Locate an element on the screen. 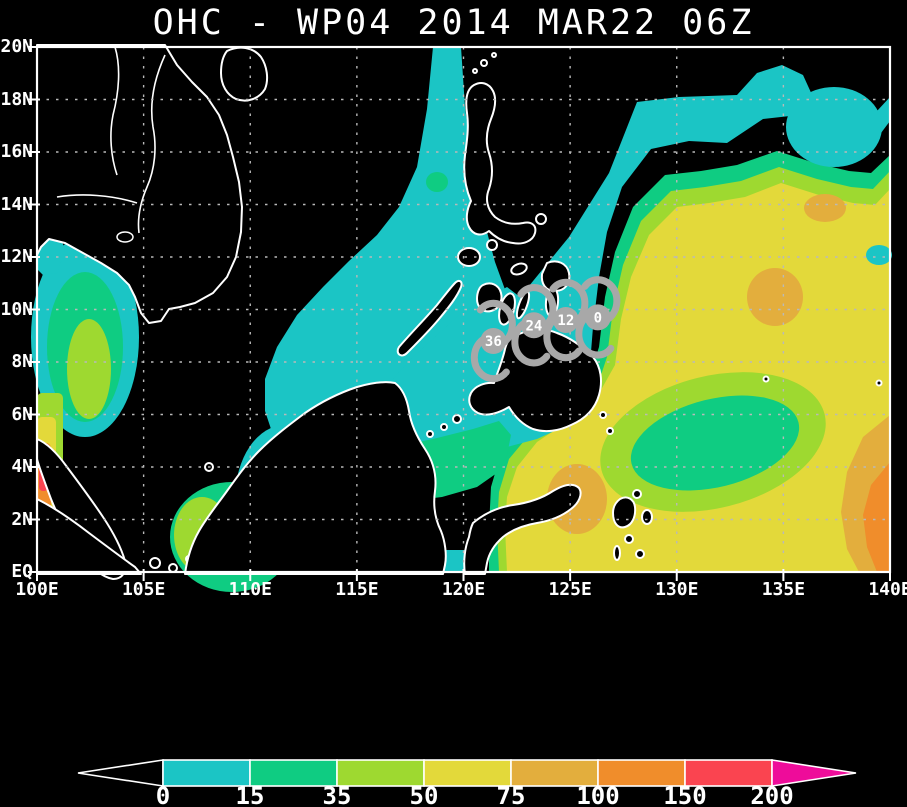  lon-tick-label: 100E is located at coordinates (37, 589).